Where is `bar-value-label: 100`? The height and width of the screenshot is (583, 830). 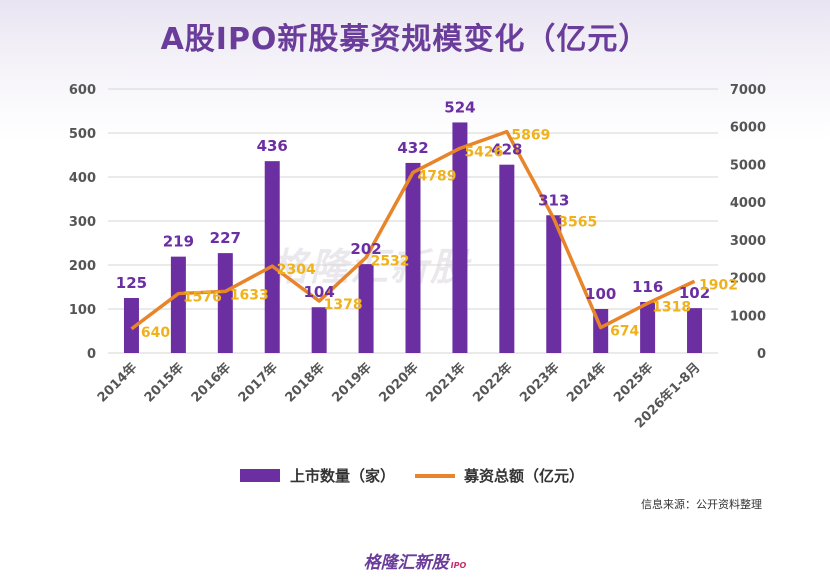 bar-value-label: 100 is located at coordinates (600, 294).